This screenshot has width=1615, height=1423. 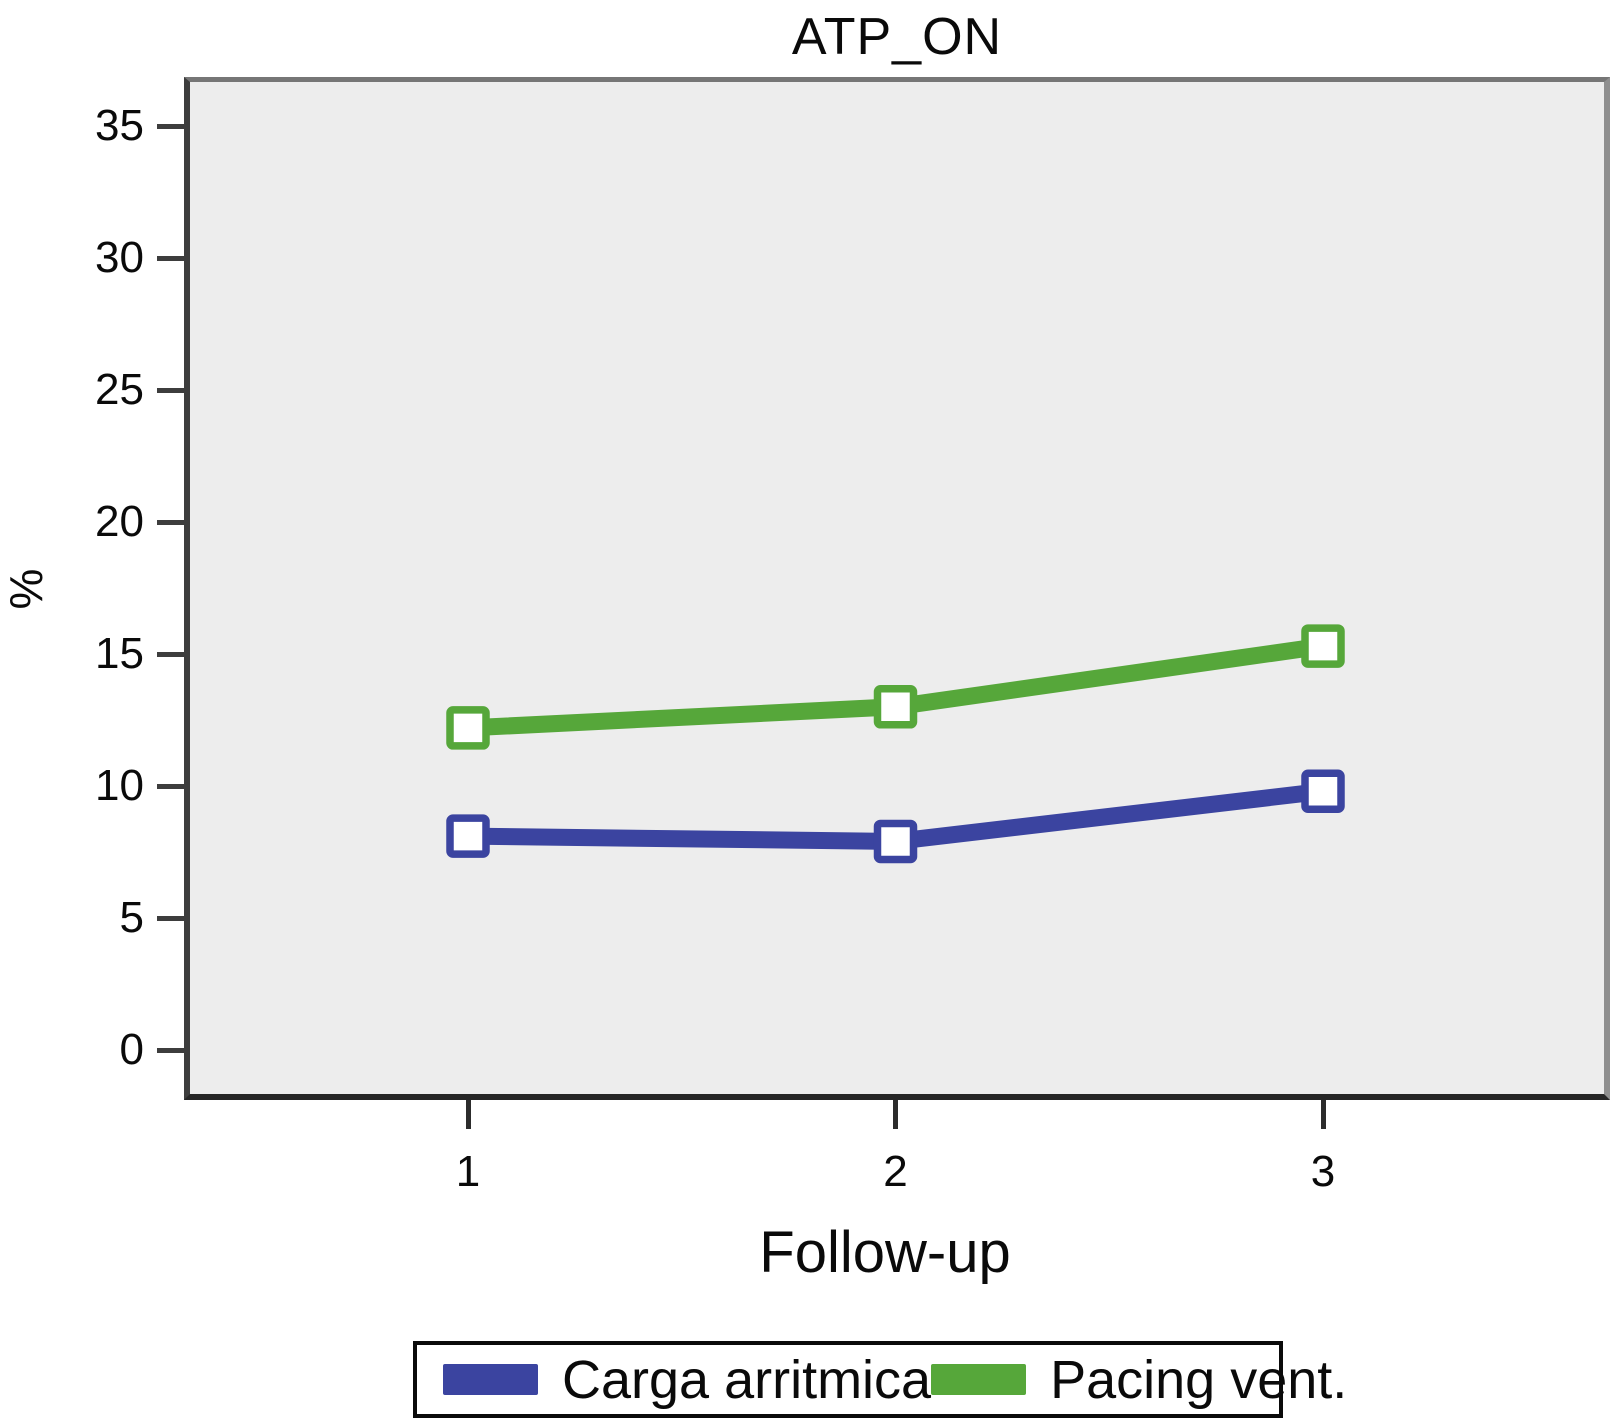 I want to click on legend-label: Pacing vent., so click(x=1199, y=1379).